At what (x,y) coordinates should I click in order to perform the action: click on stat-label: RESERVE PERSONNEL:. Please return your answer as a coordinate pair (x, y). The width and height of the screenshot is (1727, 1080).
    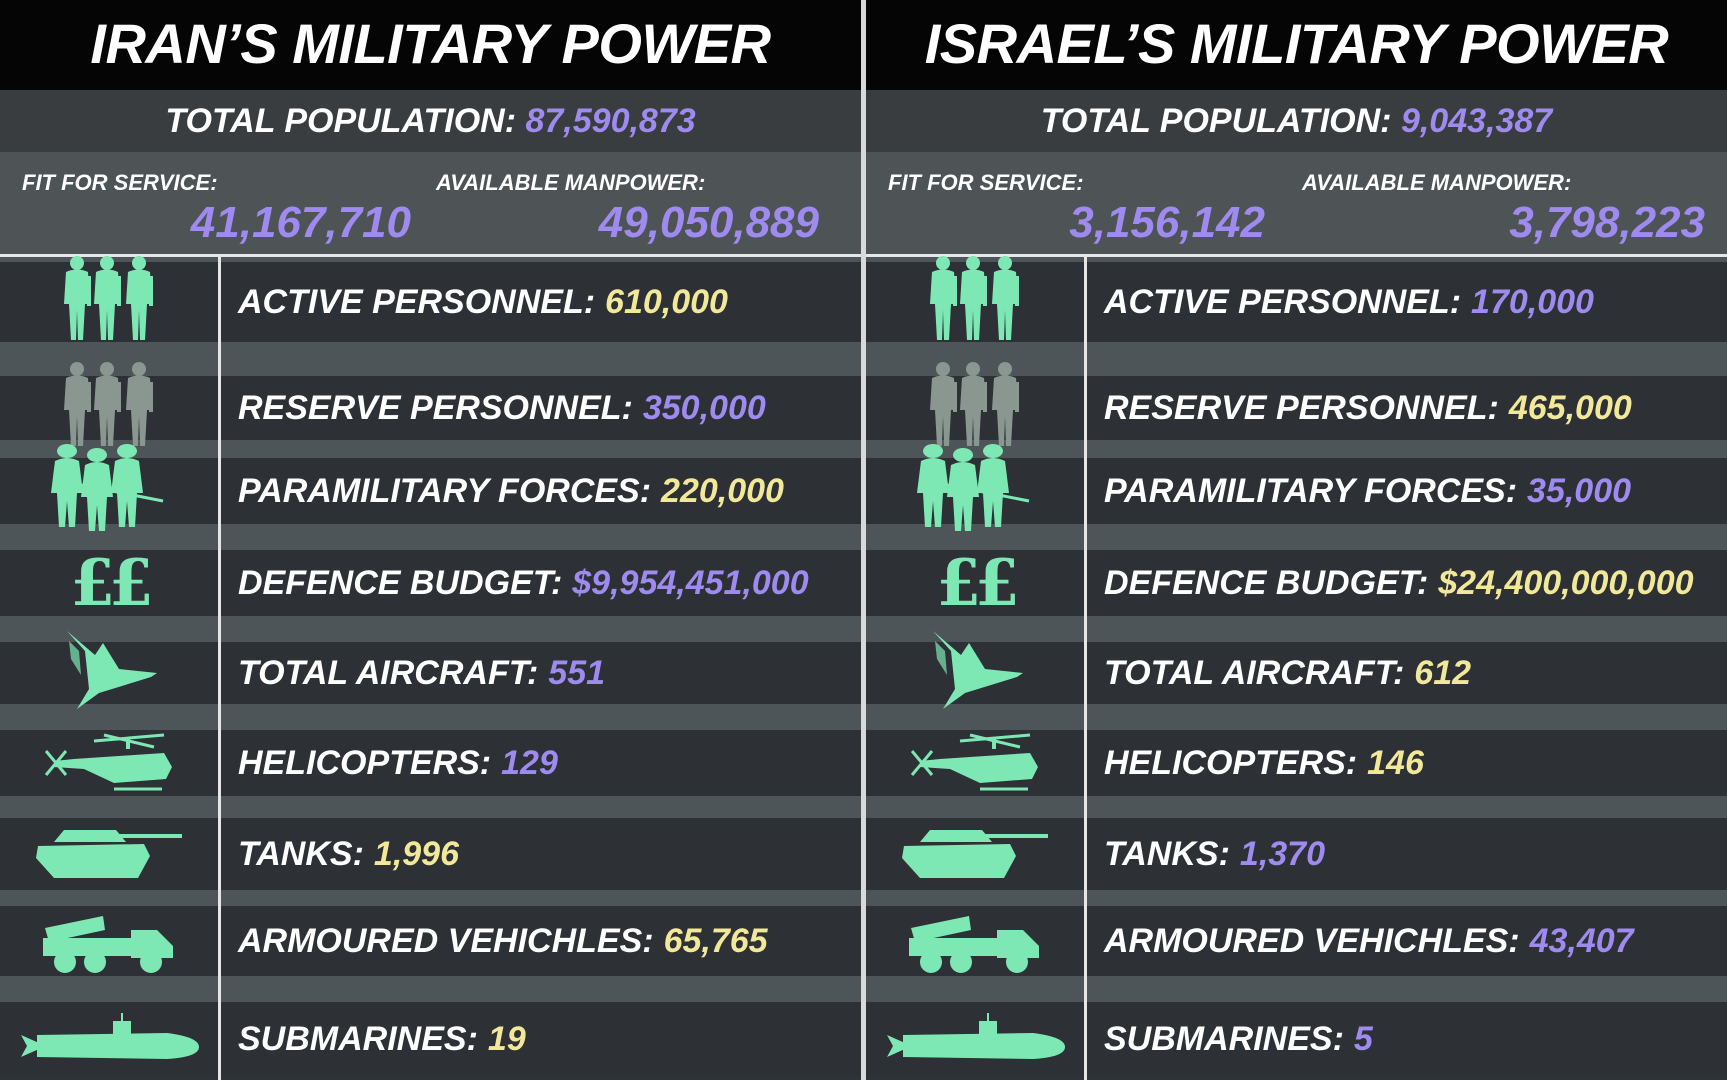
    Looking at the image, I should click on (435, 407).